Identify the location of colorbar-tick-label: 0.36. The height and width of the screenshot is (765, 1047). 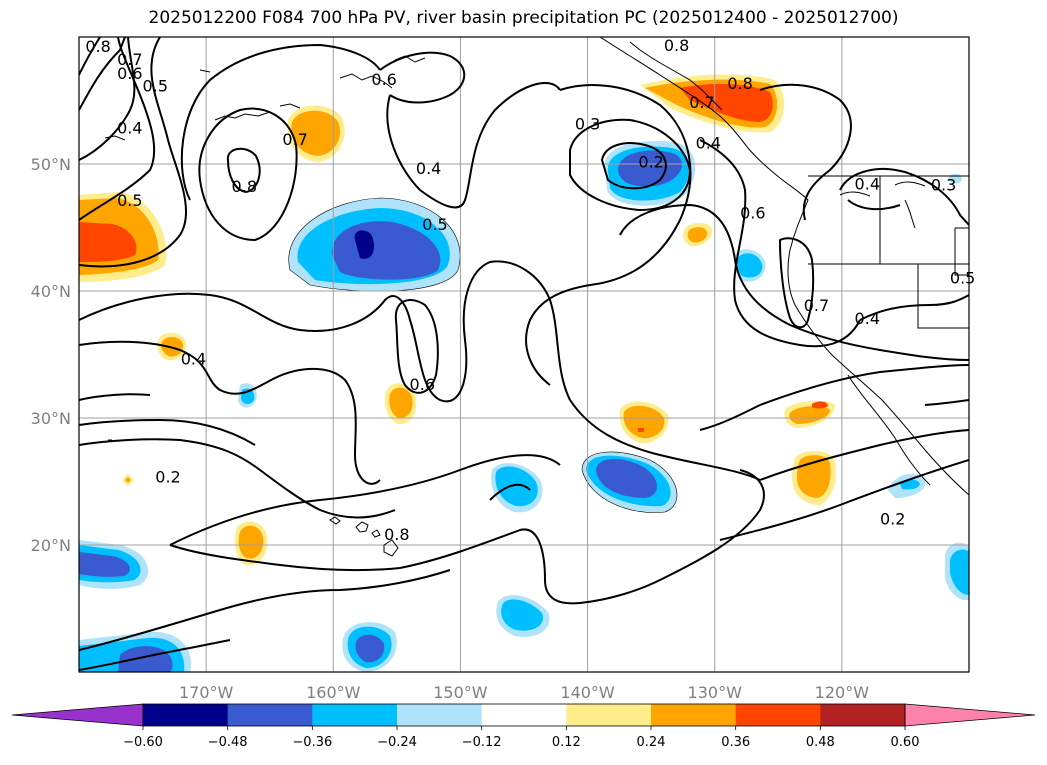
(735, 742).